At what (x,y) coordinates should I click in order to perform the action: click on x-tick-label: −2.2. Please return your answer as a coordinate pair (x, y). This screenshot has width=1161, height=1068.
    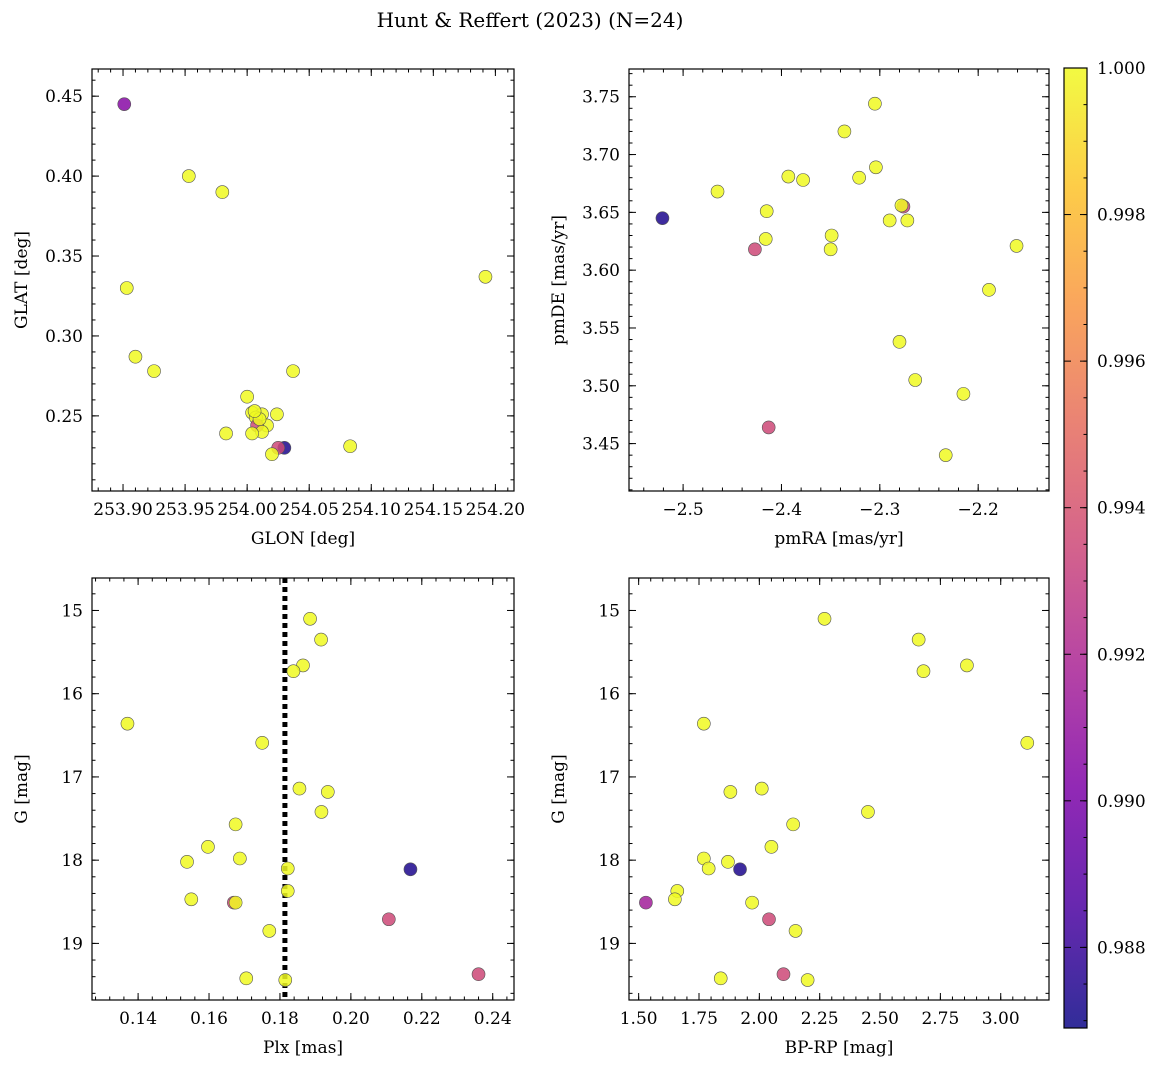
    Looking at the image, I should click on (978, 510).